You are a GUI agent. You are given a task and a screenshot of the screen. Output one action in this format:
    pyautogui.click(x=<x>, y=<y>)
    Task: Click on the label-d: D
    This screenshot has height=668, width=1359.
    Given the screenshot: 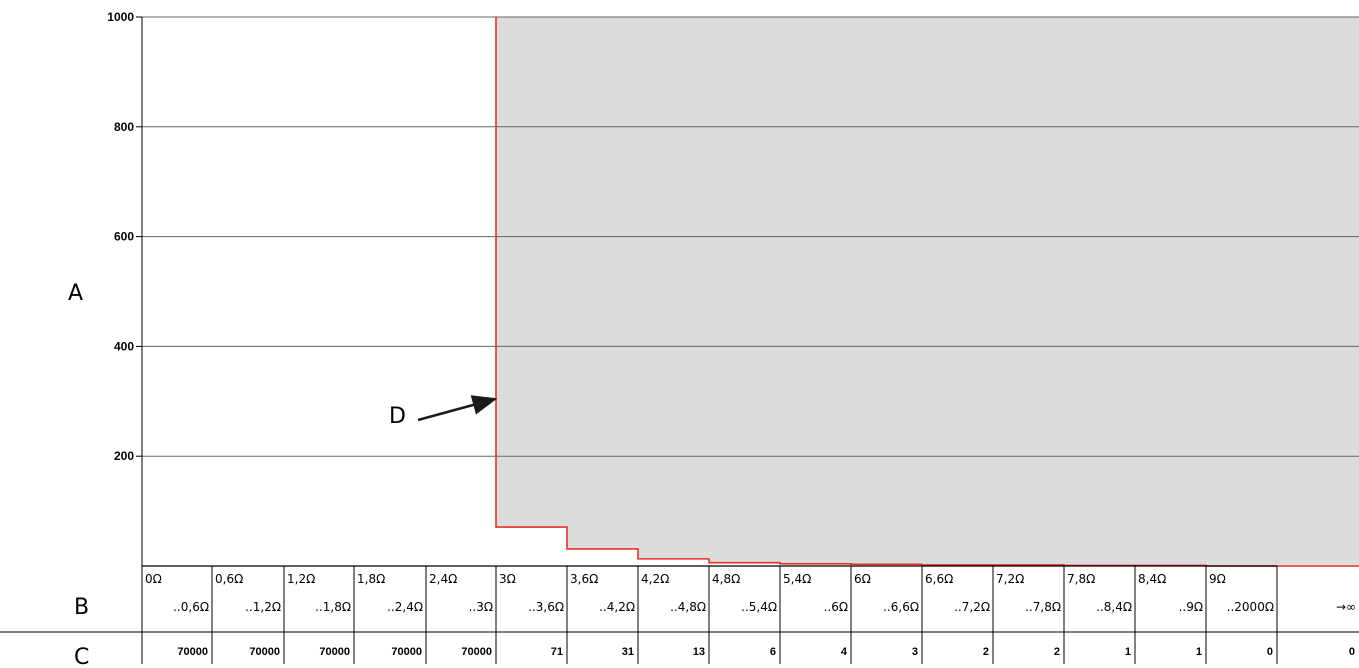 What is the action you would take?
    pyautogui.click(x=397, y=416)
    